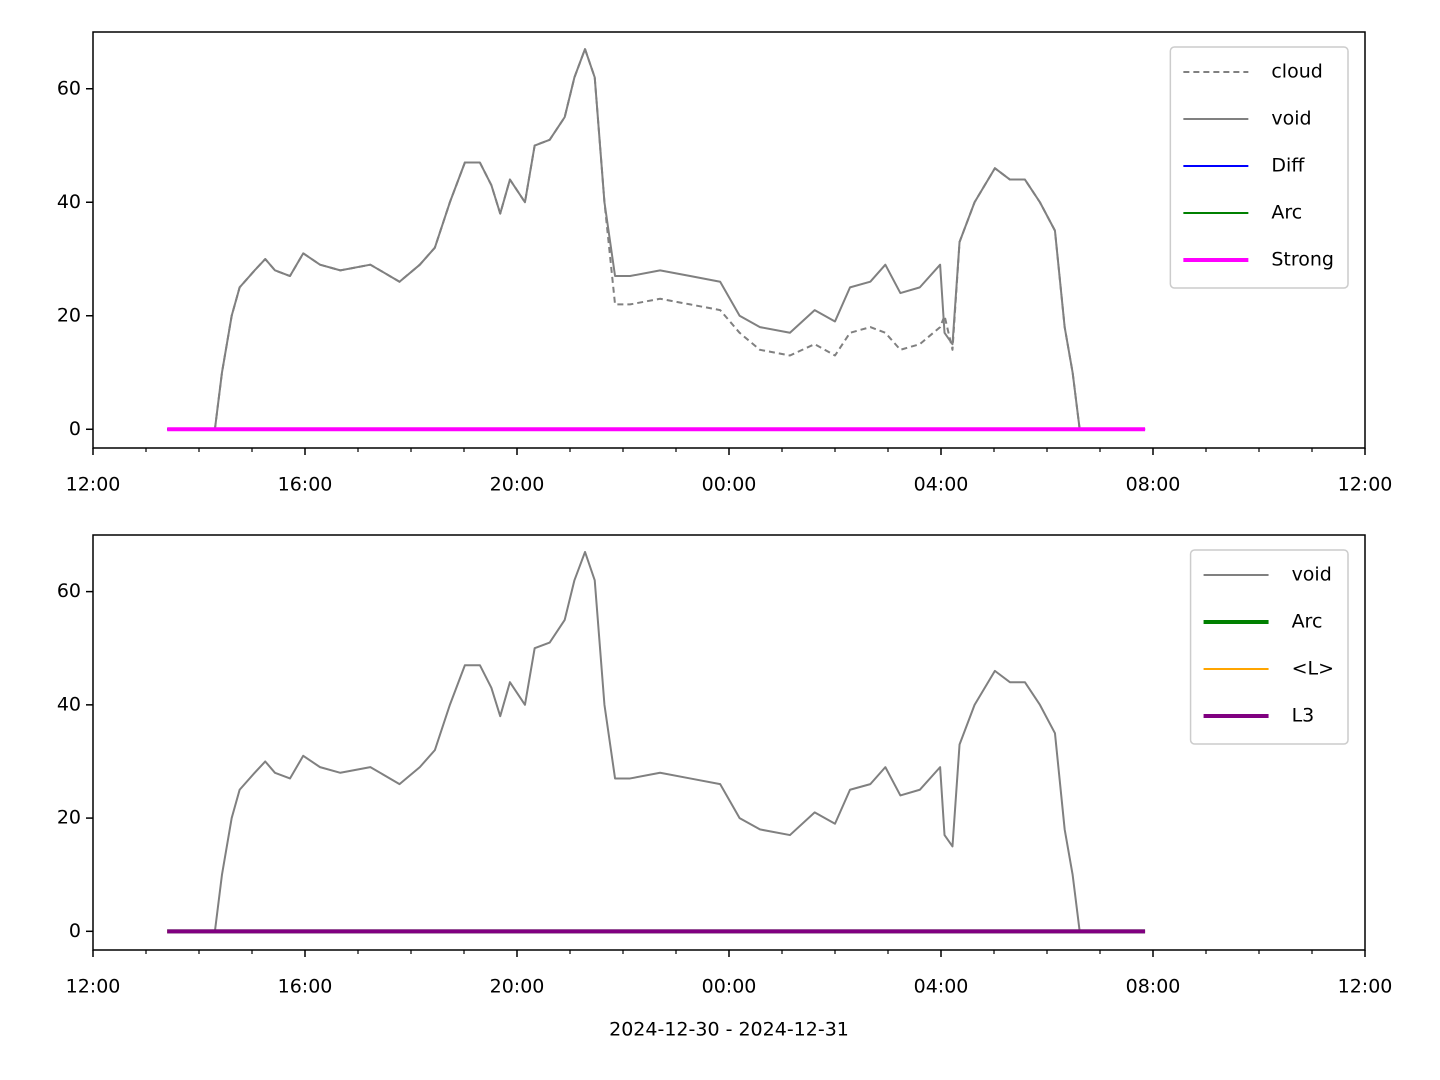  What do you see at coordinates (1296, 72) in the screenshot?
I see `legend-label: cloud` at bounding box center [1296, 72].